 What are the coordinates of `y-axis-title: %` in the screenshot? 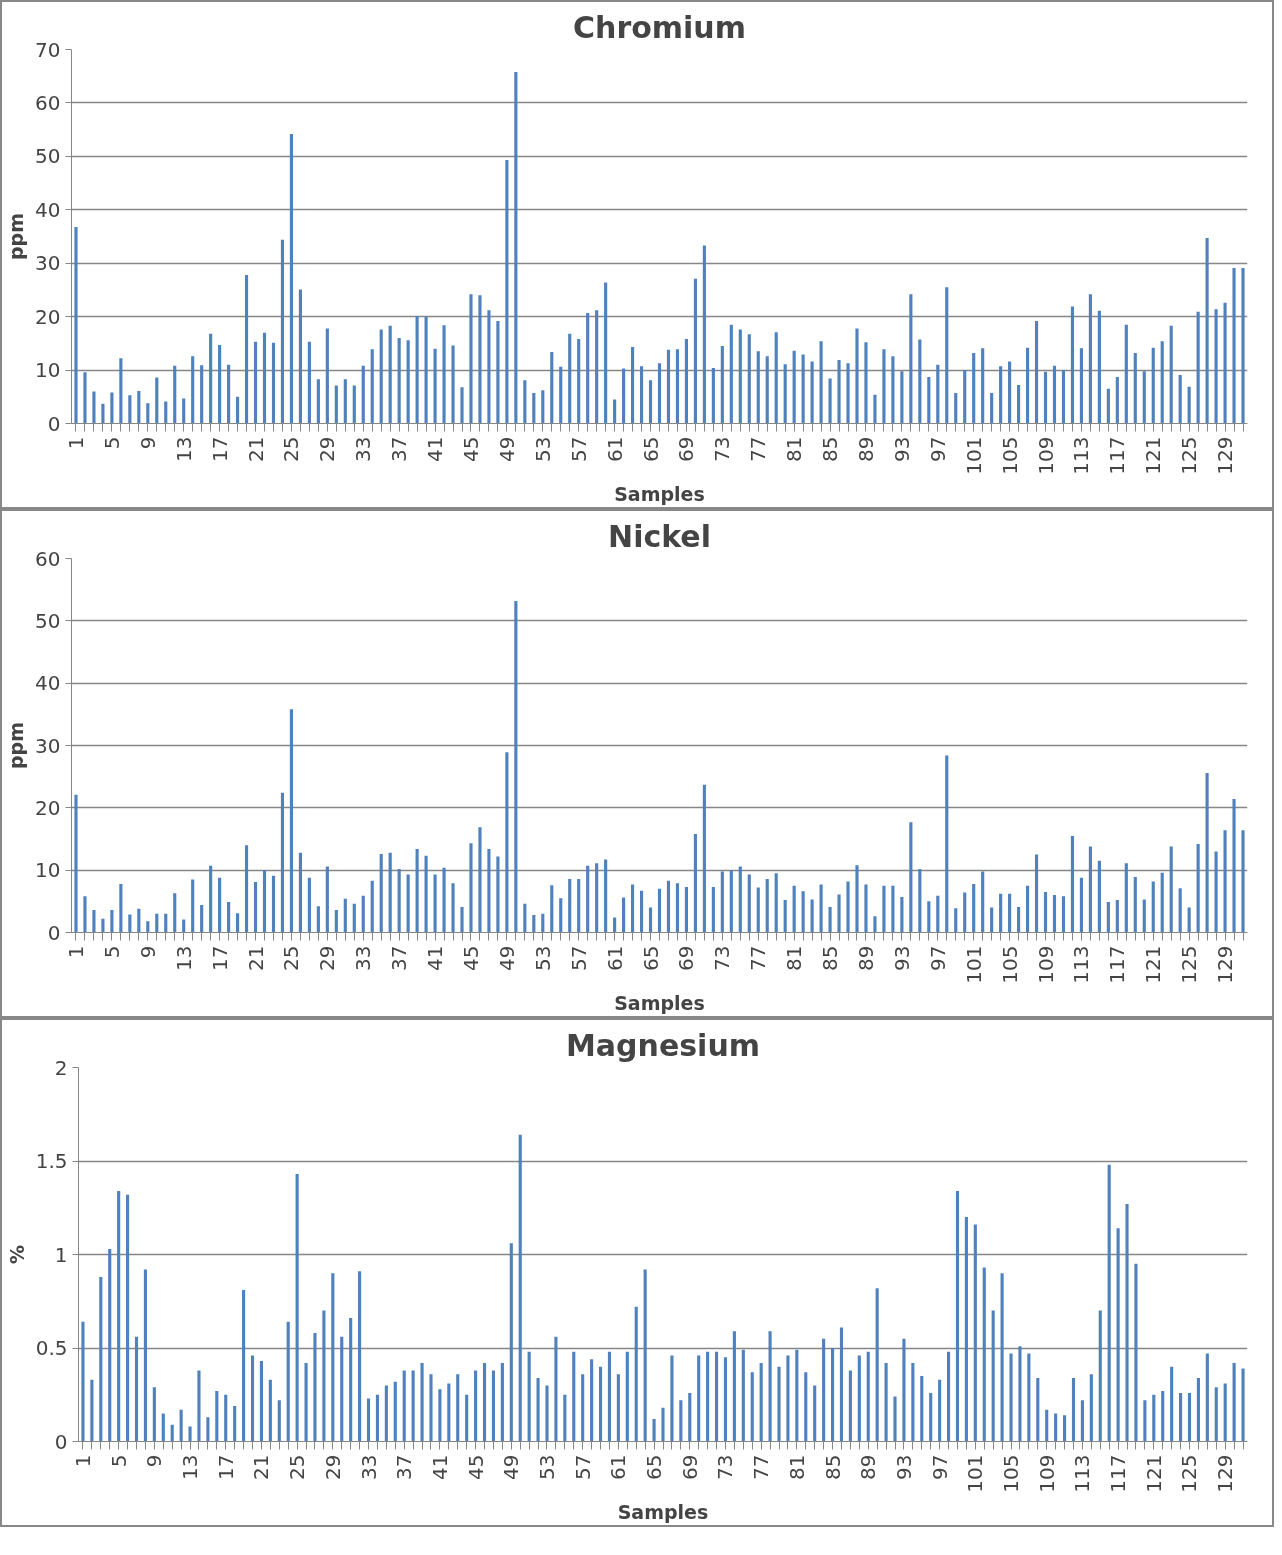 It's located at (16, 1254).